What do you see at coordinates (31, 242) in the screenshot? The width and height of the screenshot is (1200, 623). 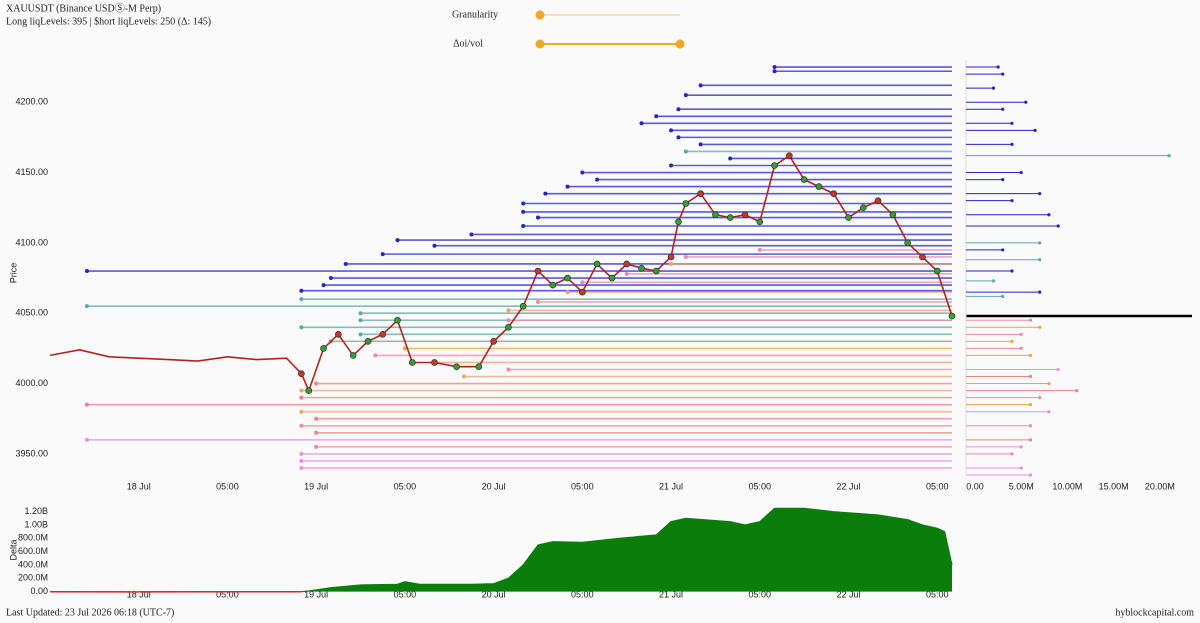 I see `y-tick-label: 4100.00` at bounding box center [31, 242].